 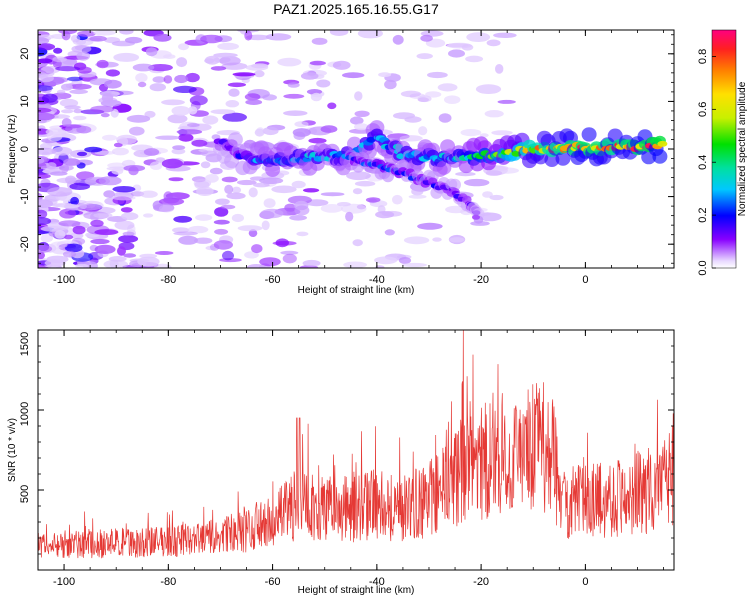 What do you see at coordinates (25, 149) in the screenshot?
I see `y-tick-label: 0` at bounding box center [25, 149].